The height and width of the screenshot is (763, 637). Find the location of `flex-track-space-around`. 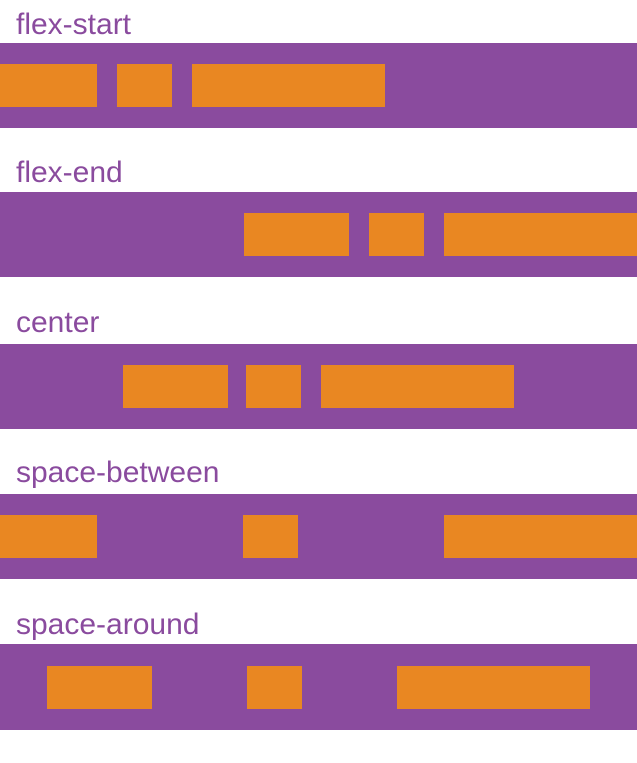

flex-track-space-around is located at coordinates (318, 687).